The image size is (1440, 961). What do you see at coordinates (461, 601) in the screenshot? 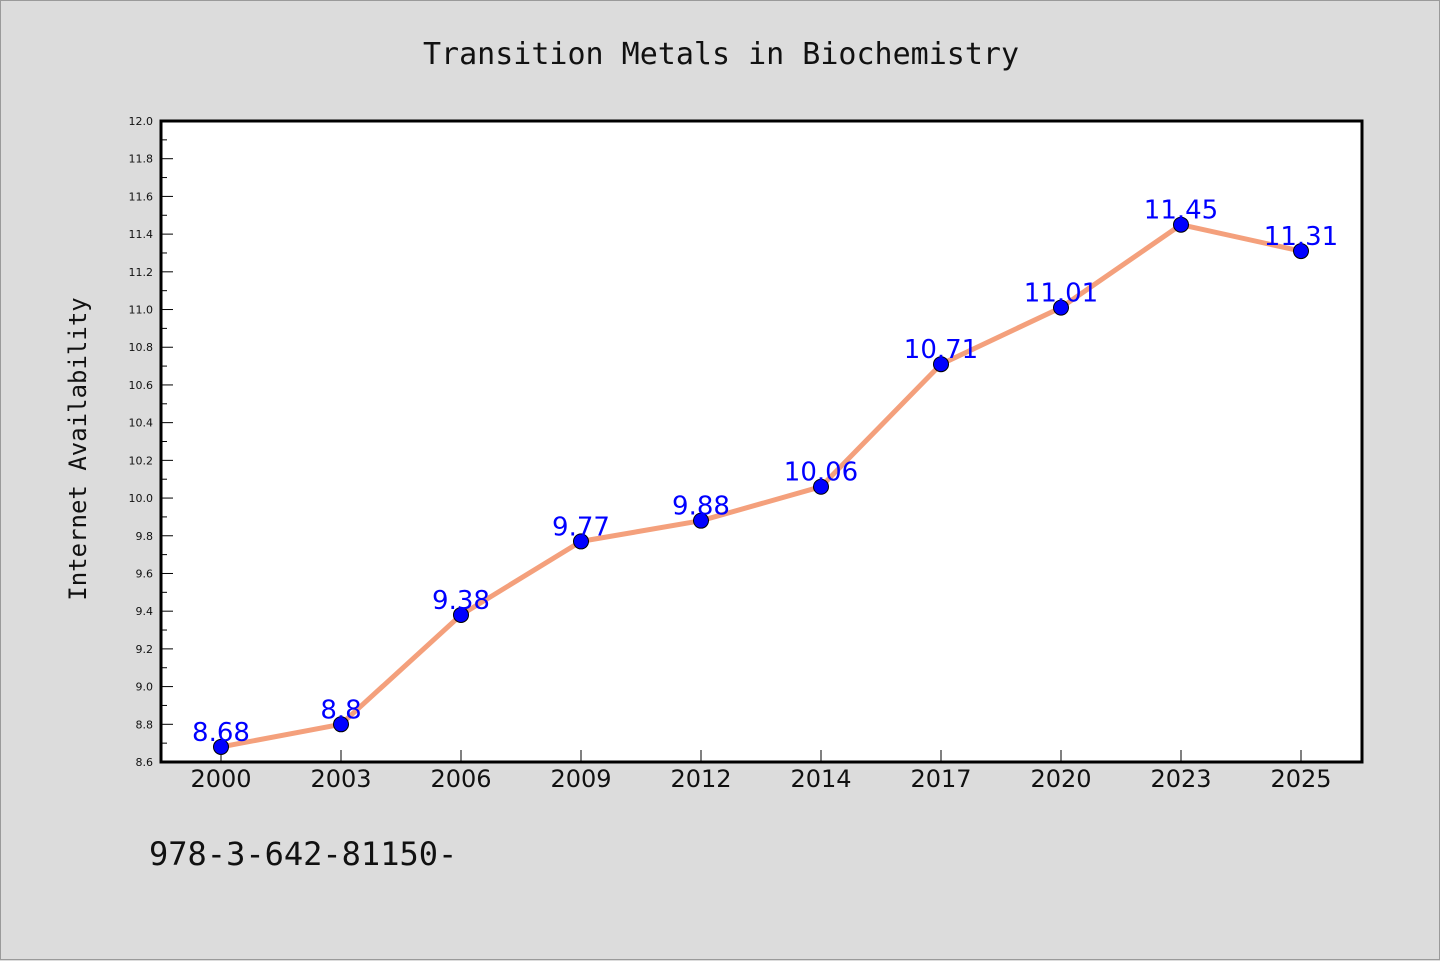
I see `data-label: 9.38` at bounding box center [461, 601].